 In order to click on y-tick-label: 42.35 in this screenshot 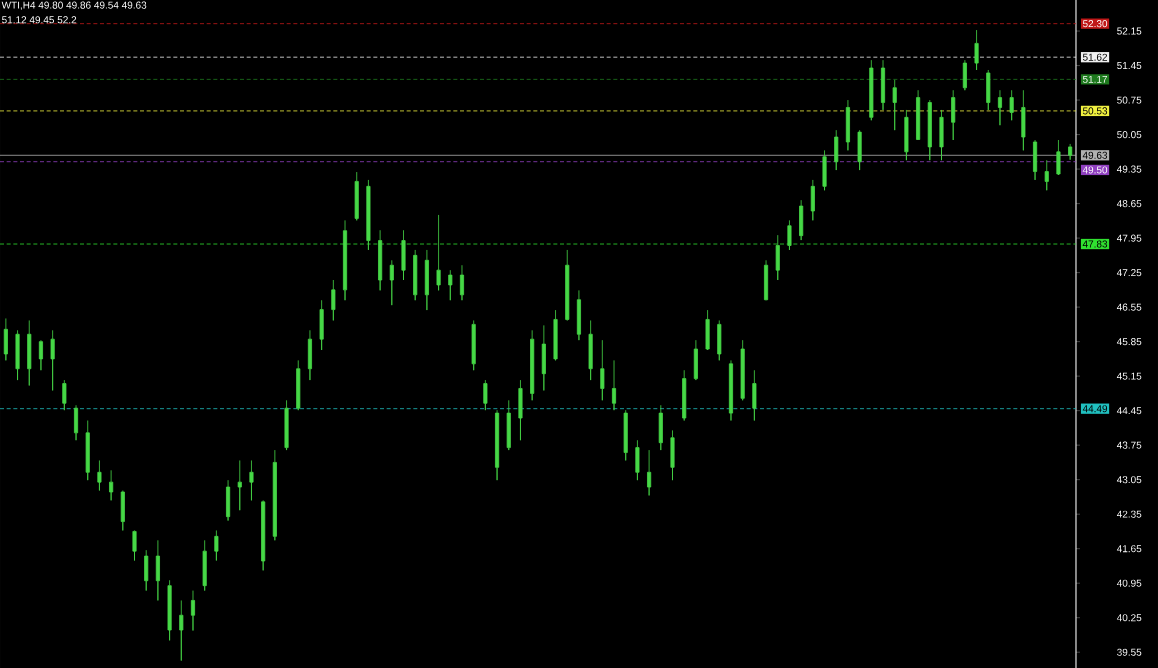, I will do `click(1129, 514)`.